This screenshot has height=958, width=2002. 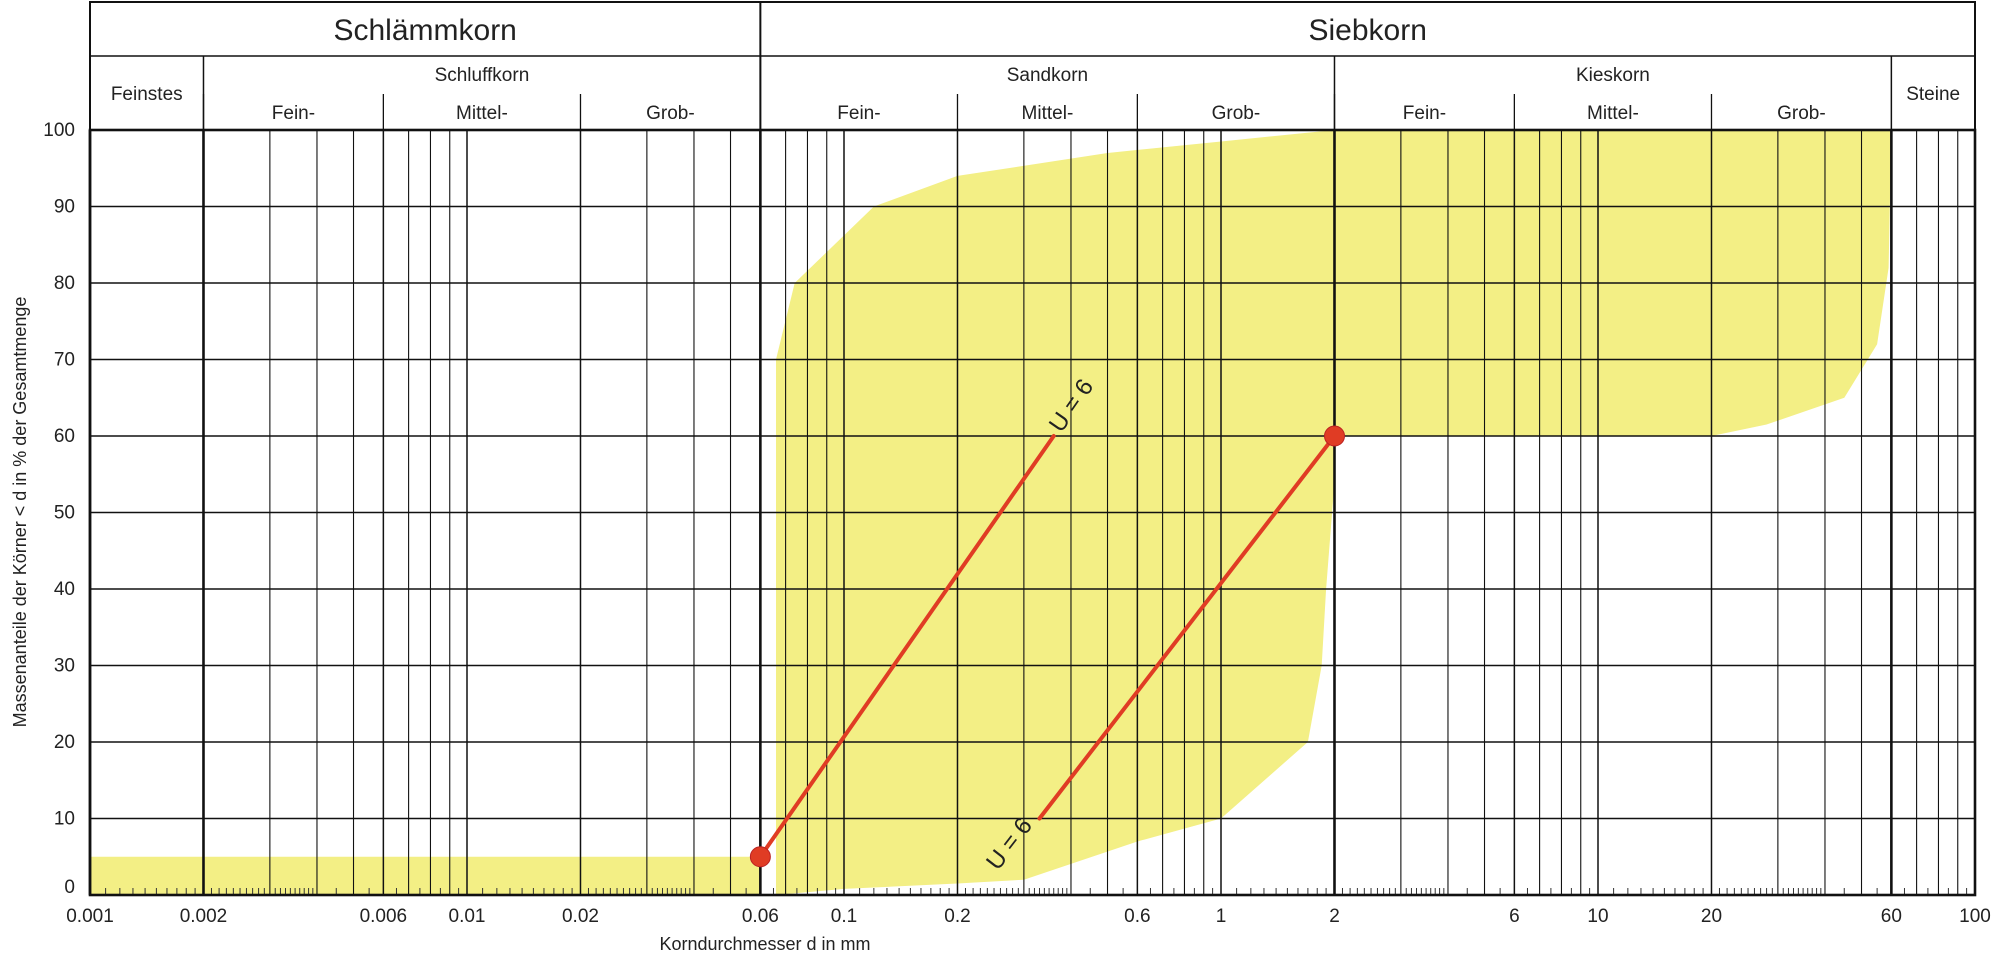 I want to click on x-tick-label: 0.02, so click(x=580, y=916).